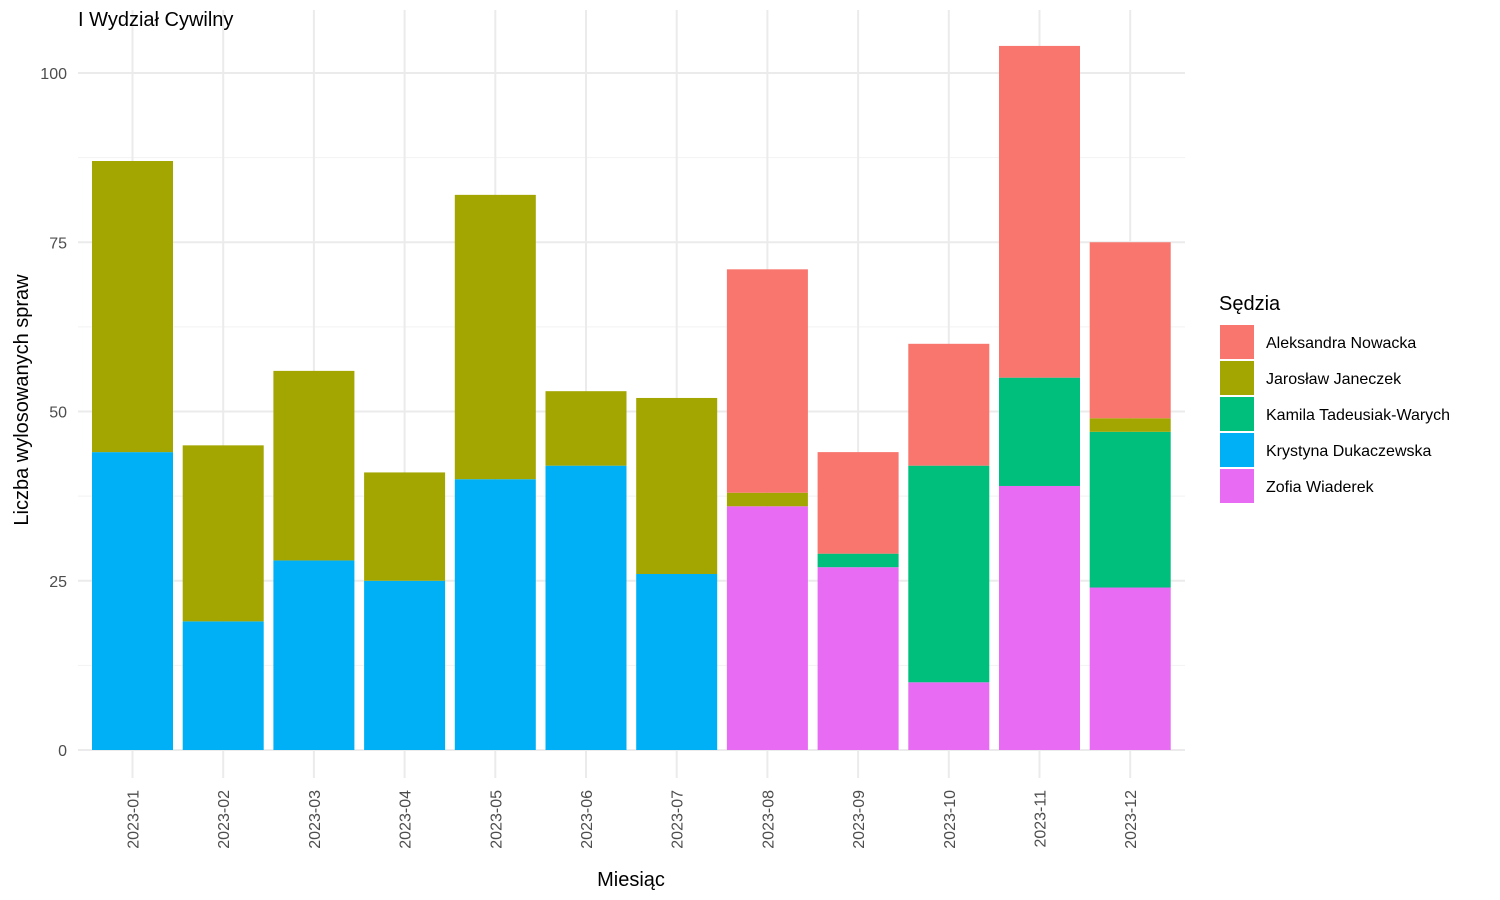 The width and height of the screenshot is (1500, 900). I want to click on y-tick-label: 25, so click(58, 582).